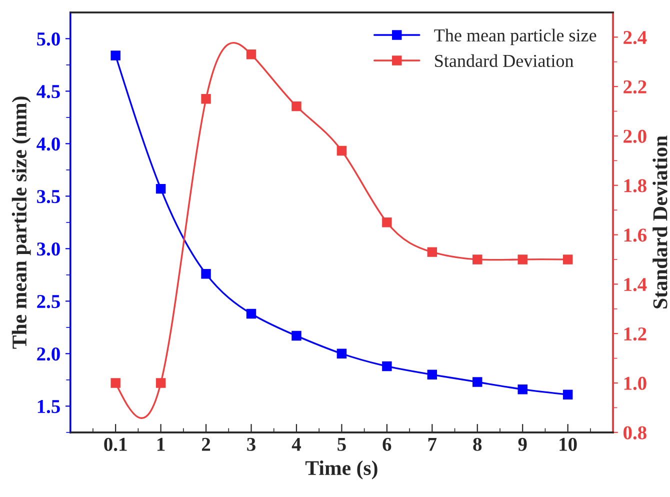  Describe the element at coordinates (515, 37) in the screenshot. I see `legend-label: The mean particle size` at that location.